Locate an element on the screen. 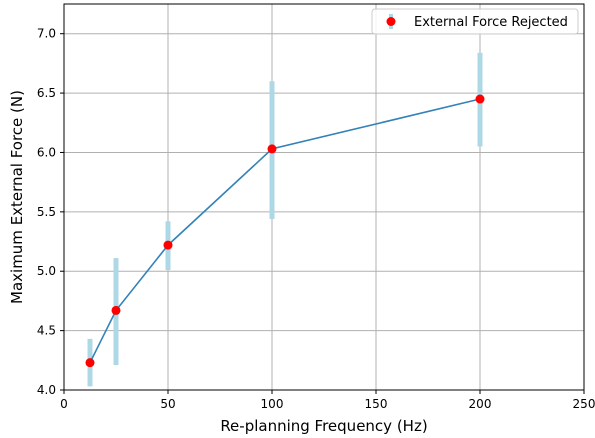 The image size is (595, 438). x-tick-label: 150 is located at coordinates (376, 404).